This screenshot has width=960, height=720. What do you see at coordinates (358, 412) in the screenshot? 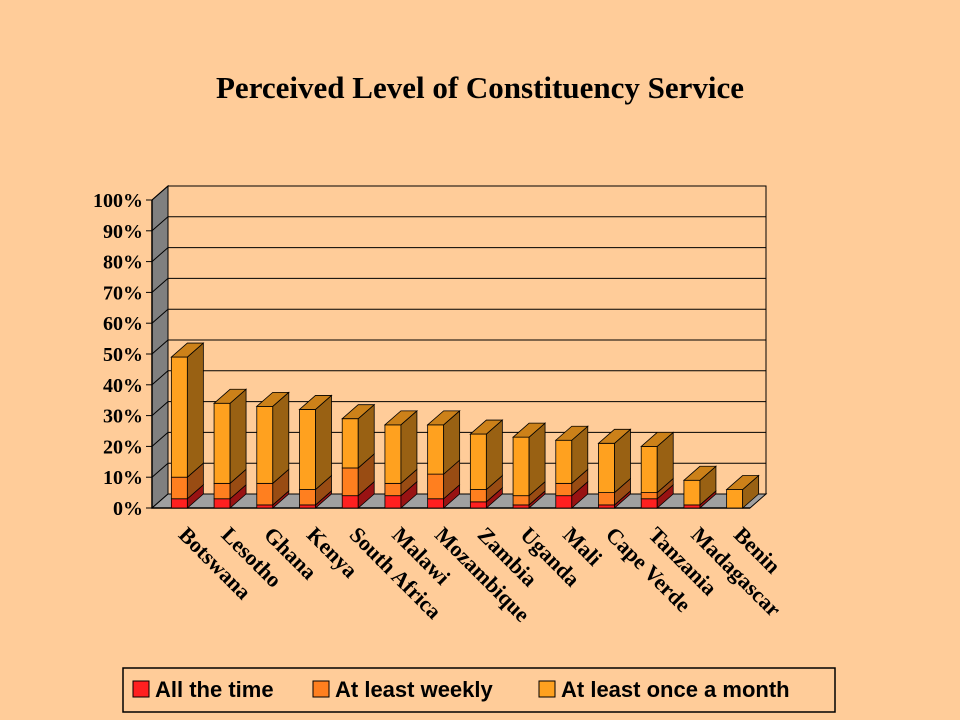
I see `bar-south-africa-top` at bounding box center [358, 412].